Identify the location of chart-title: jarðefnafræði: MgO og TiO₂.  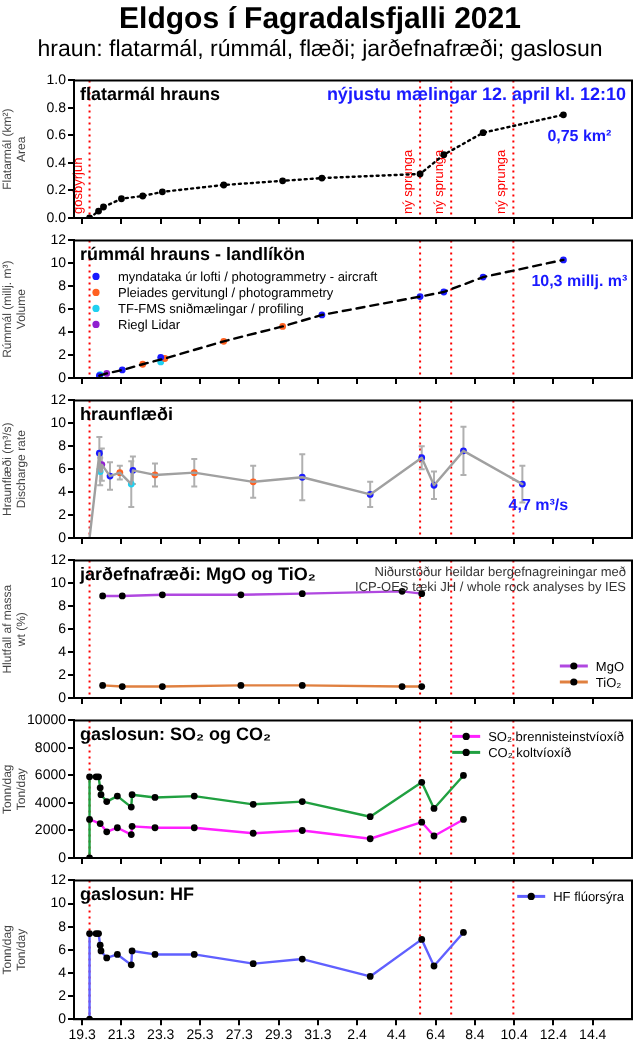
(197, 574).